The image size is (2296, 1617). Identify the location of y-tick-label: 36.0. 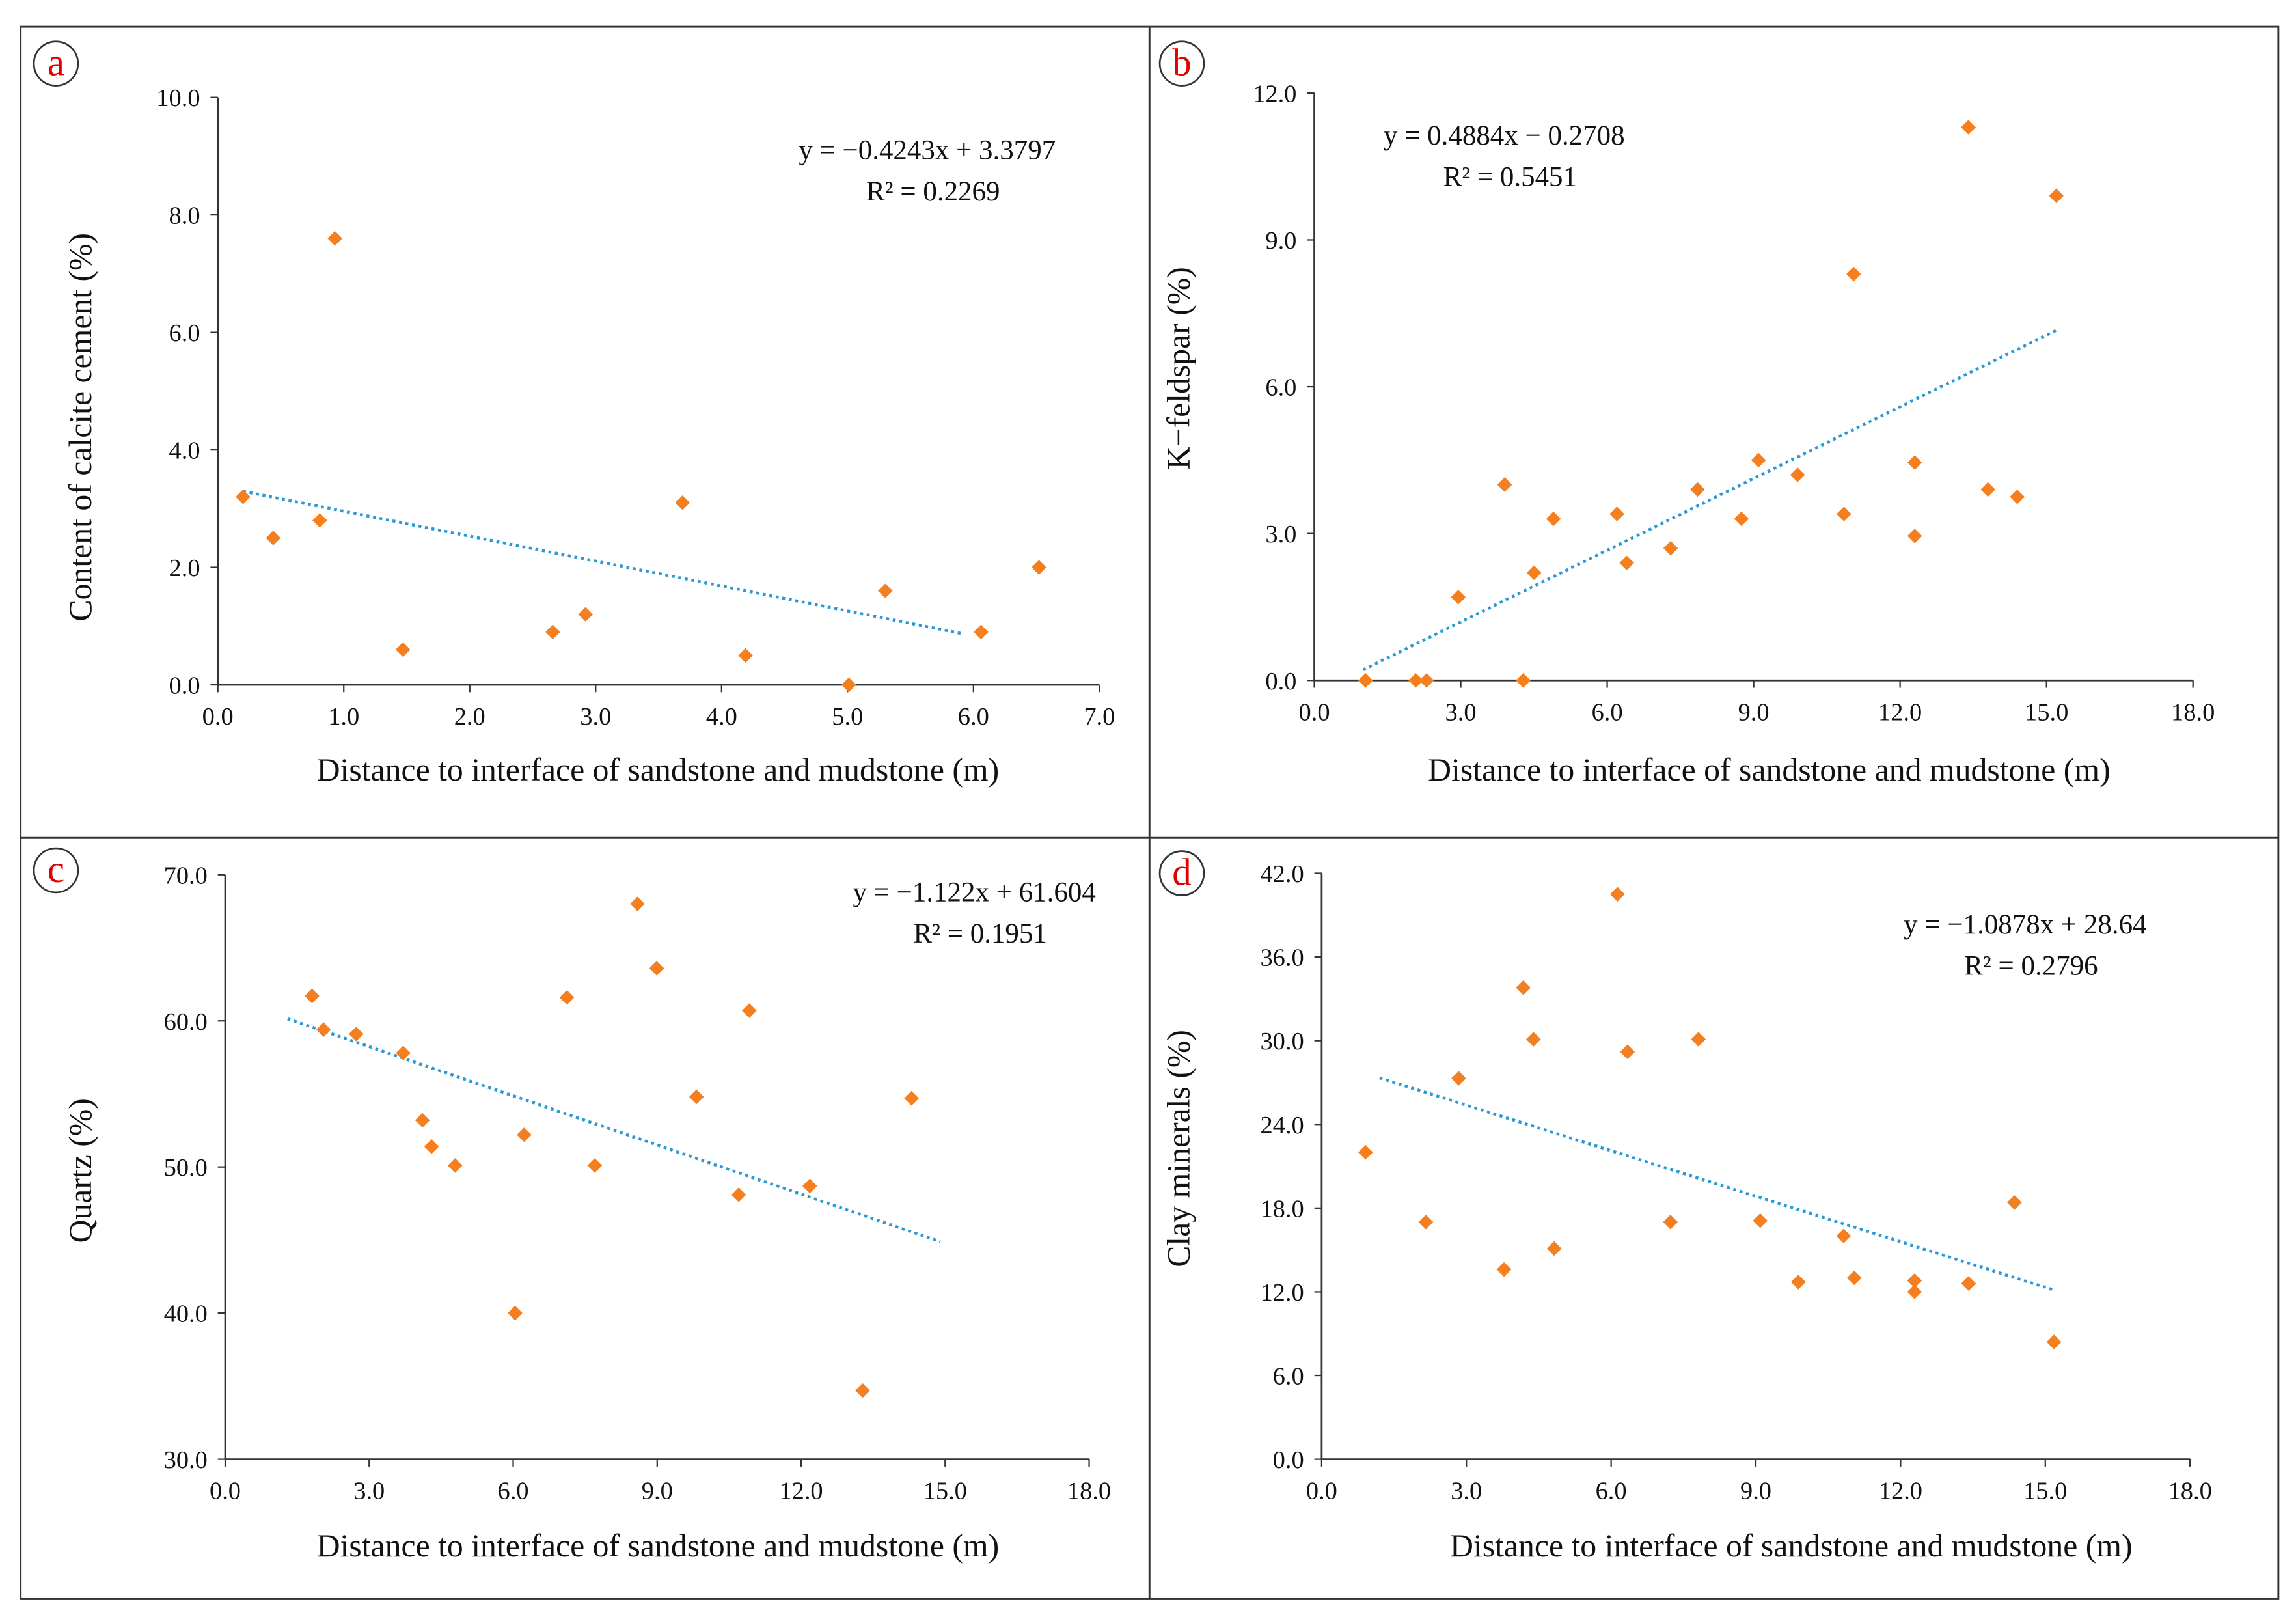
(1282, 958).